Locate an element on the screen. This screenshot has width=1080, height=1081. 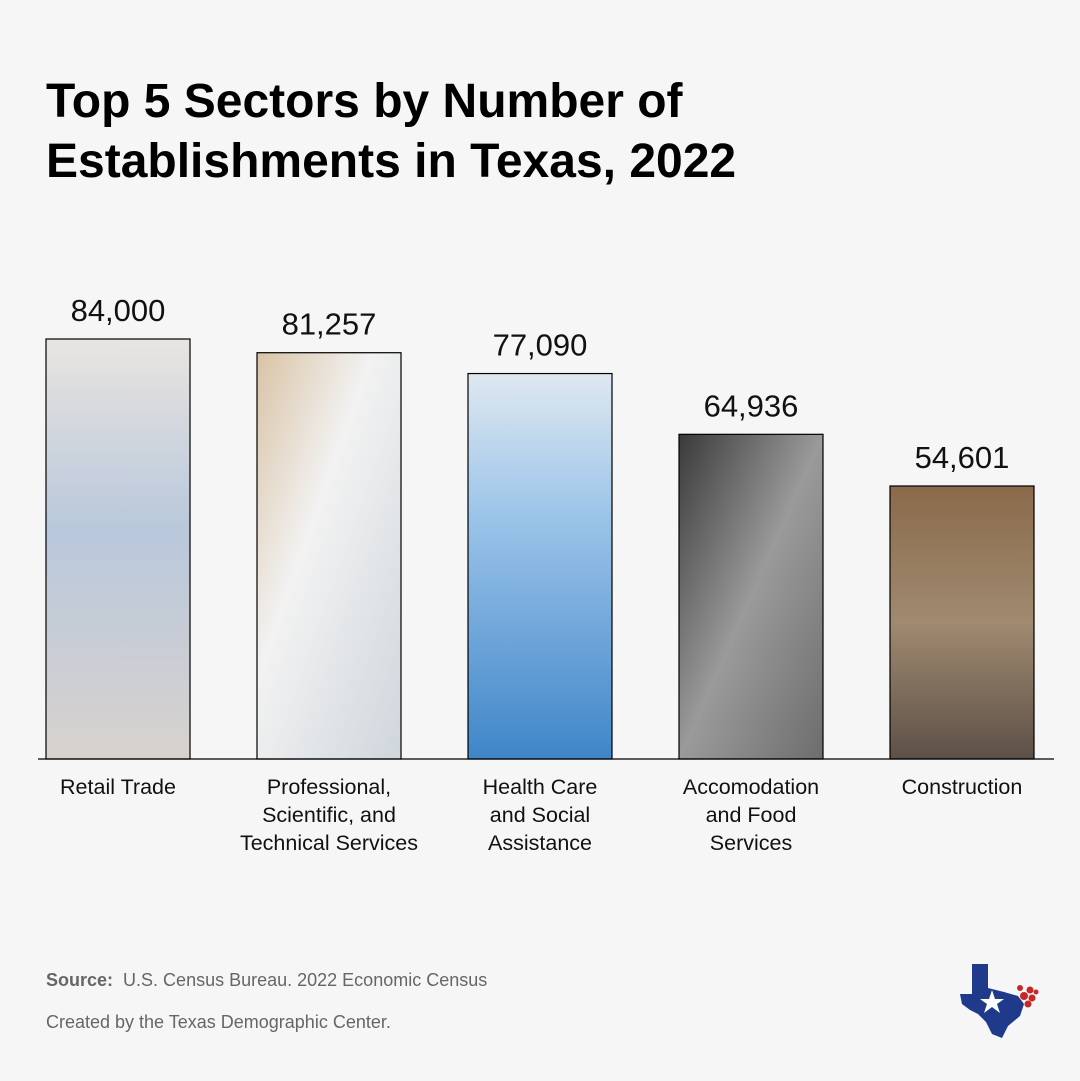
bar-value-label: 64,936 is located at coordinates (751, 405).